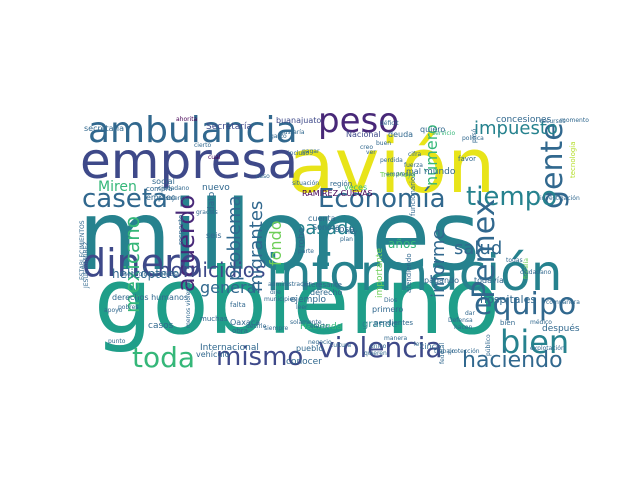 The width and height of the screenshot is (640, 480). I want to click on cloud-word: Economía, so click(382, 199).